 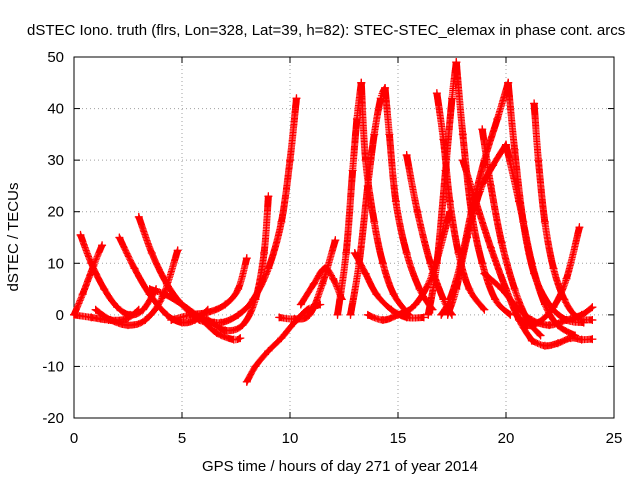 What do you see at coordinates (614, 438) in the screenshot?
I see `x-tick-label: 25` at bounding box center [614, 438].